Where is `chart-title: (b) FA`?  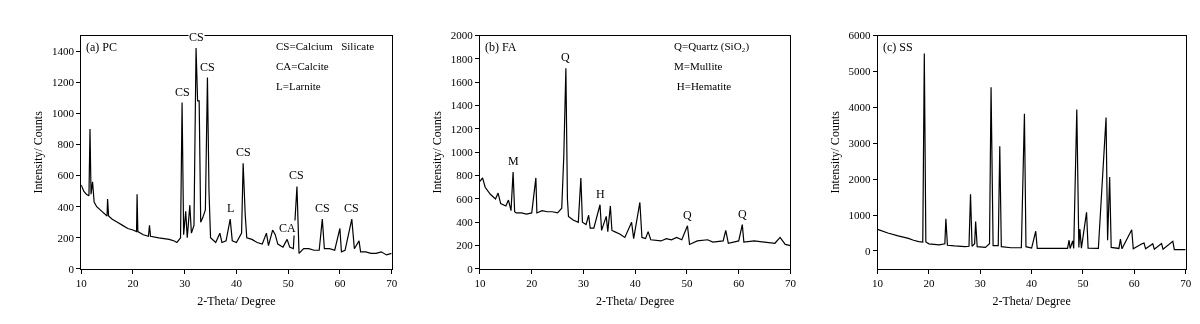
chart-title: (b) FA is located at coordinates (501, 47).